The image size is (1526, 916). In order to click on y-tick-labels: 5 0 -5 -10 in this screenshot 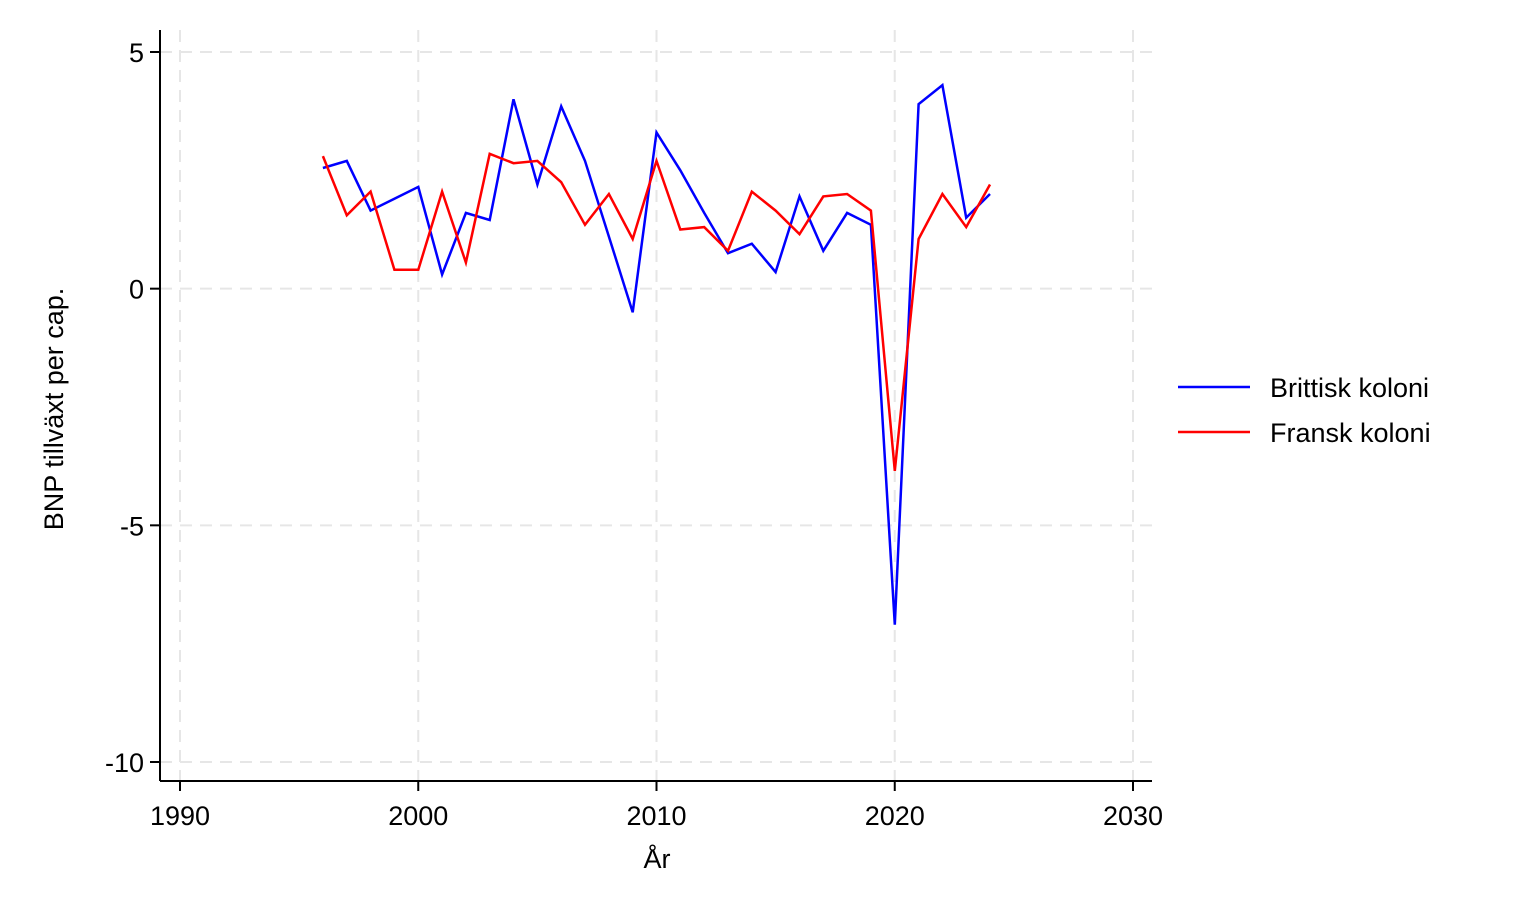, I will do `click(124, 408)`.